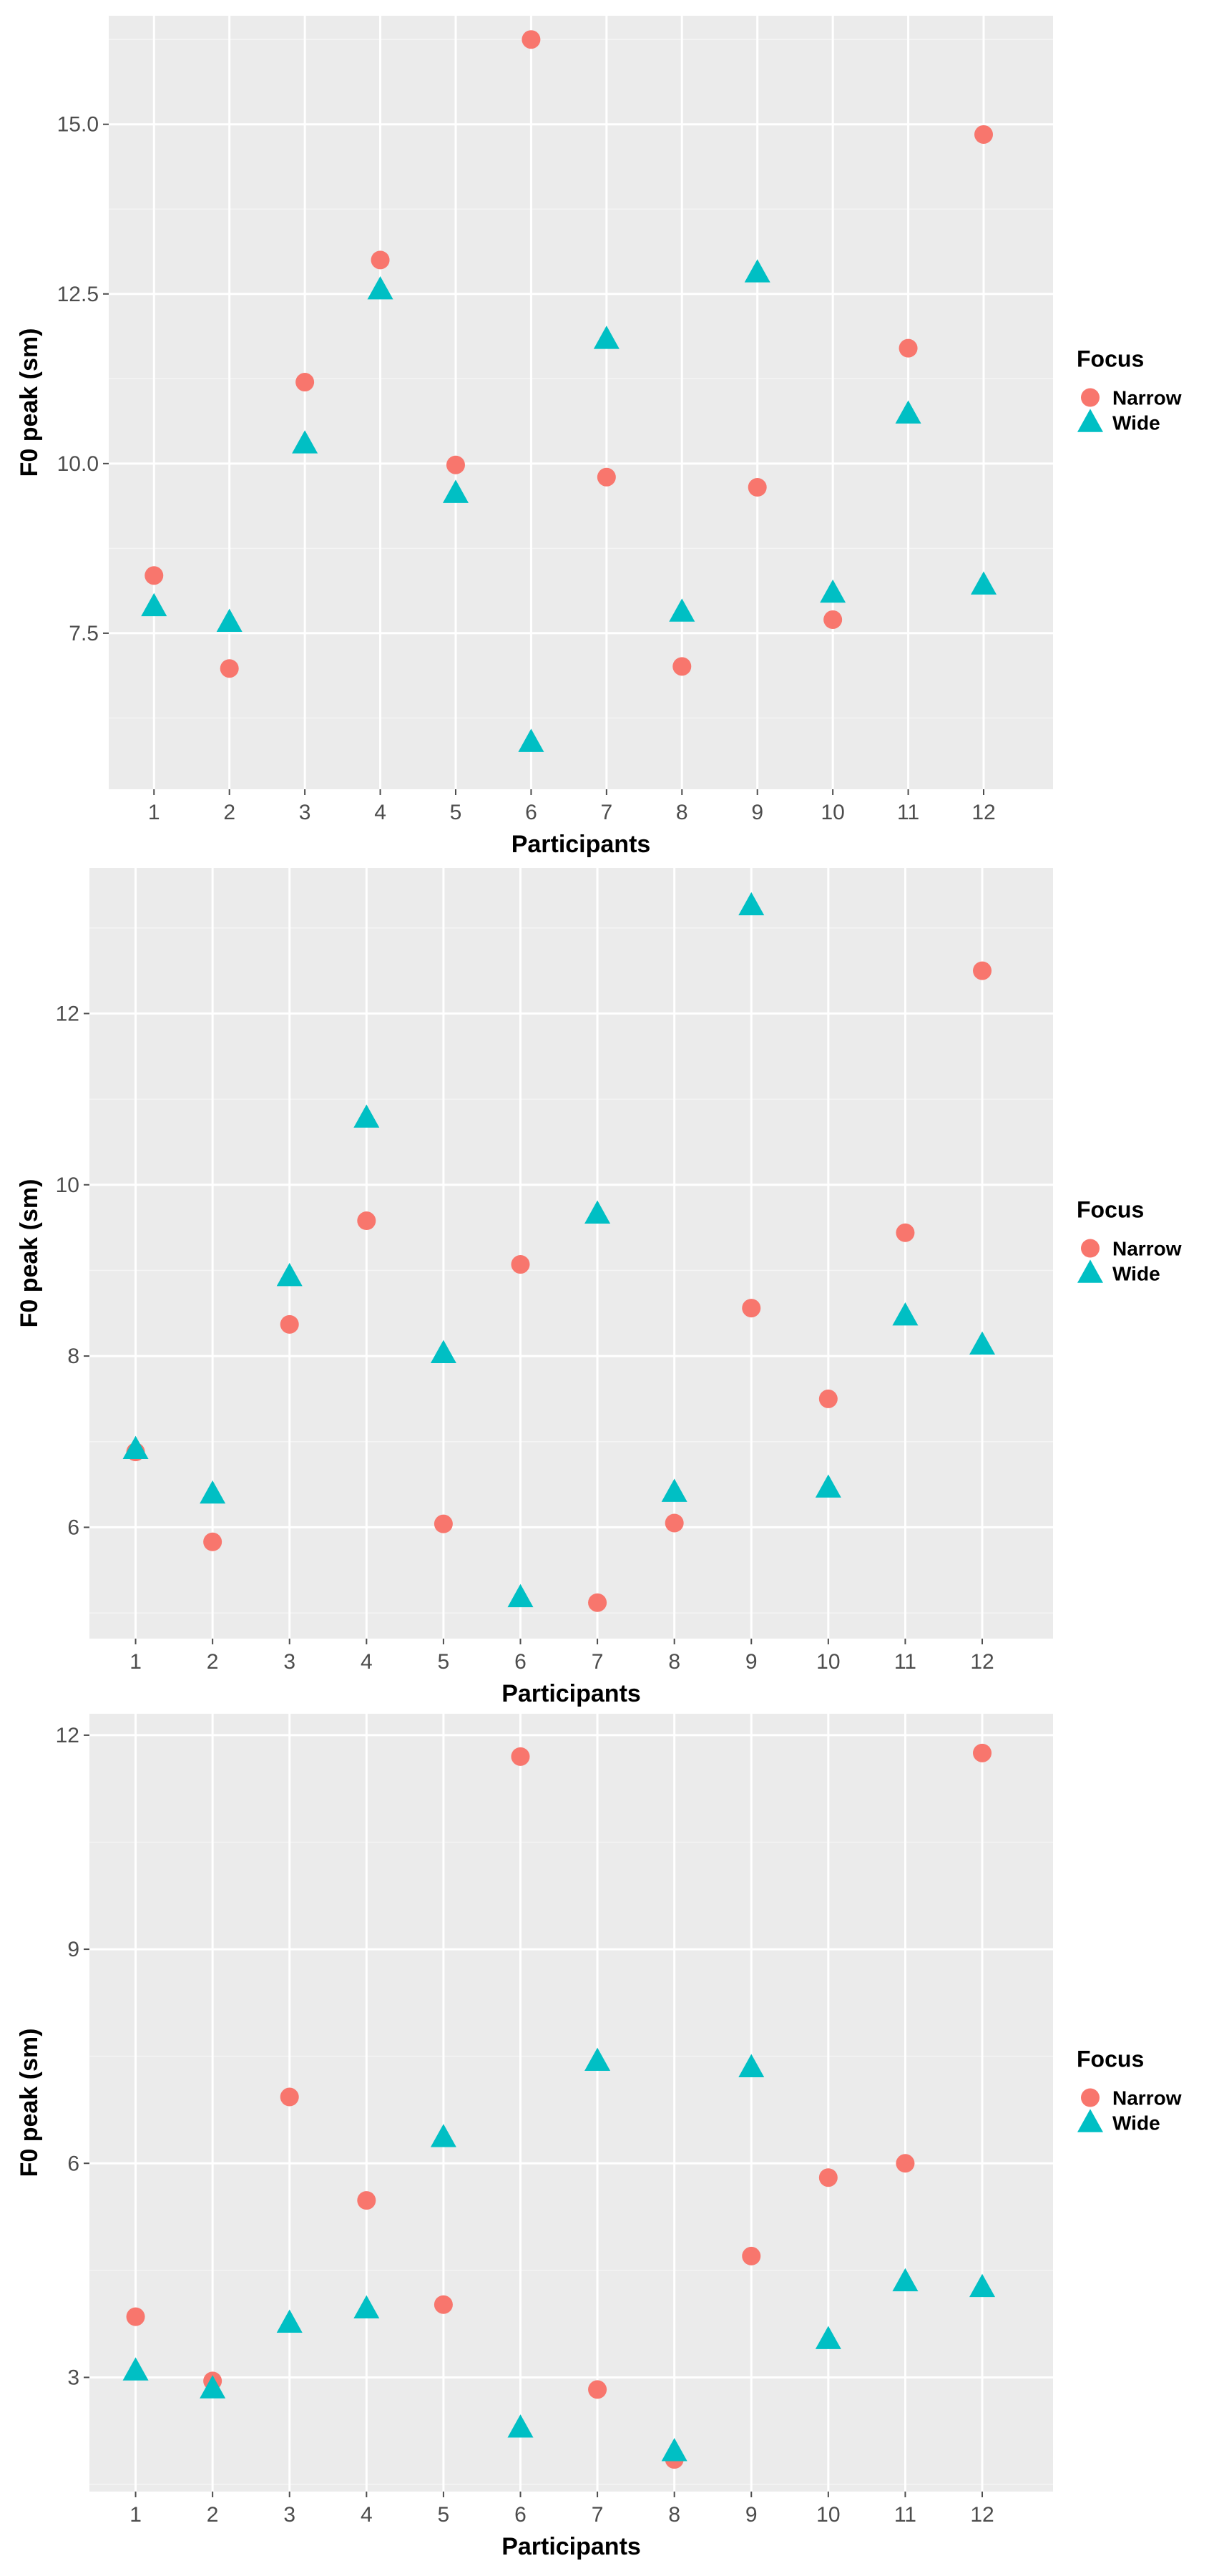 The width and height of the screenshot is (1214, 2576). What do you see at coordinates (84, 633) in the screenshot?
I see `y-tick-label: 7.5` at bounding box center [84, 633].